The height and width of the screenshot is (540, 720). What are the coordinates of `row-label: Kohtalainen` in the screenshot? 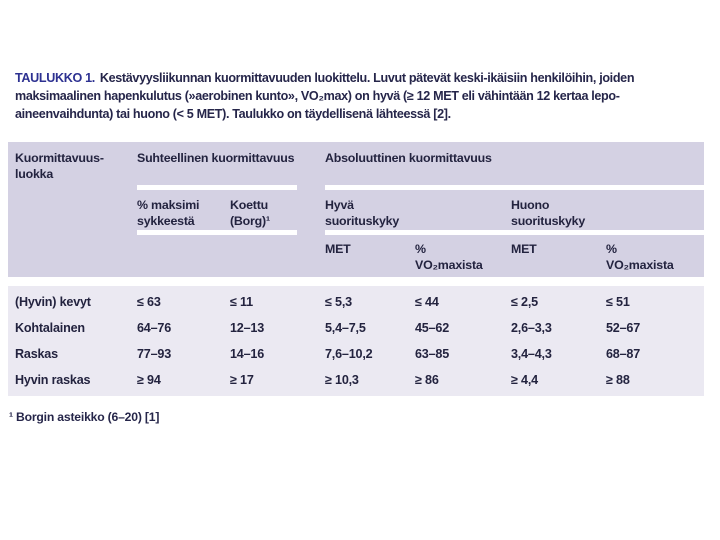 It's located at (50, 328).